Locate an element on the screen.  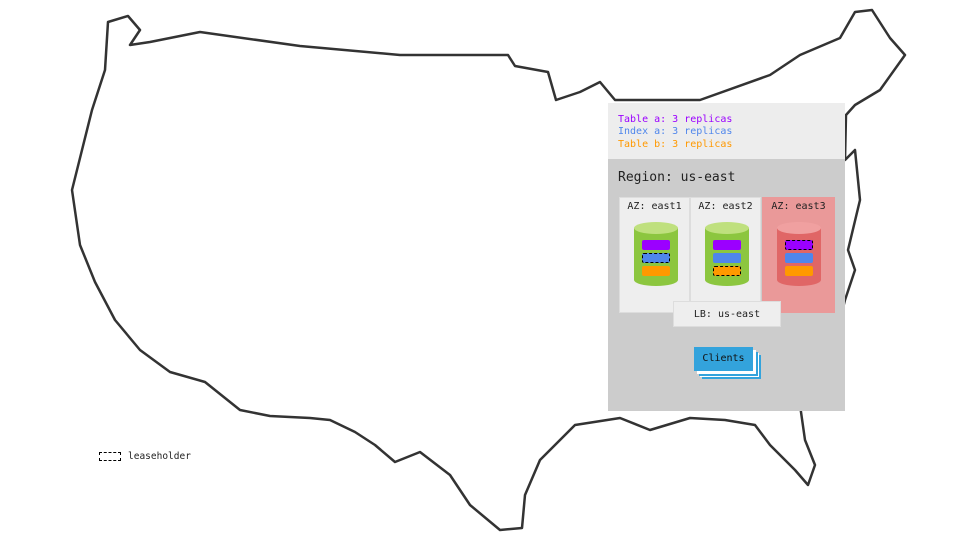
replica-table-b-leaseholder is located at coordinates (727, 271).